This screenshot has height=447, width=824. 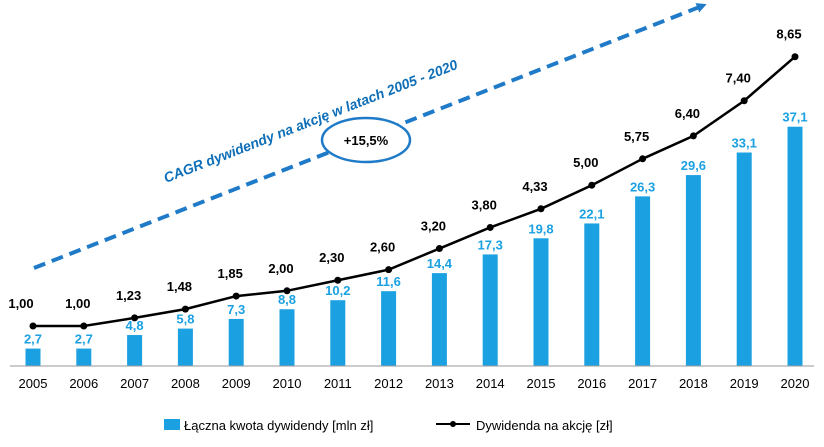 I want to click on line-point-2008, so click(x=185, y=309).